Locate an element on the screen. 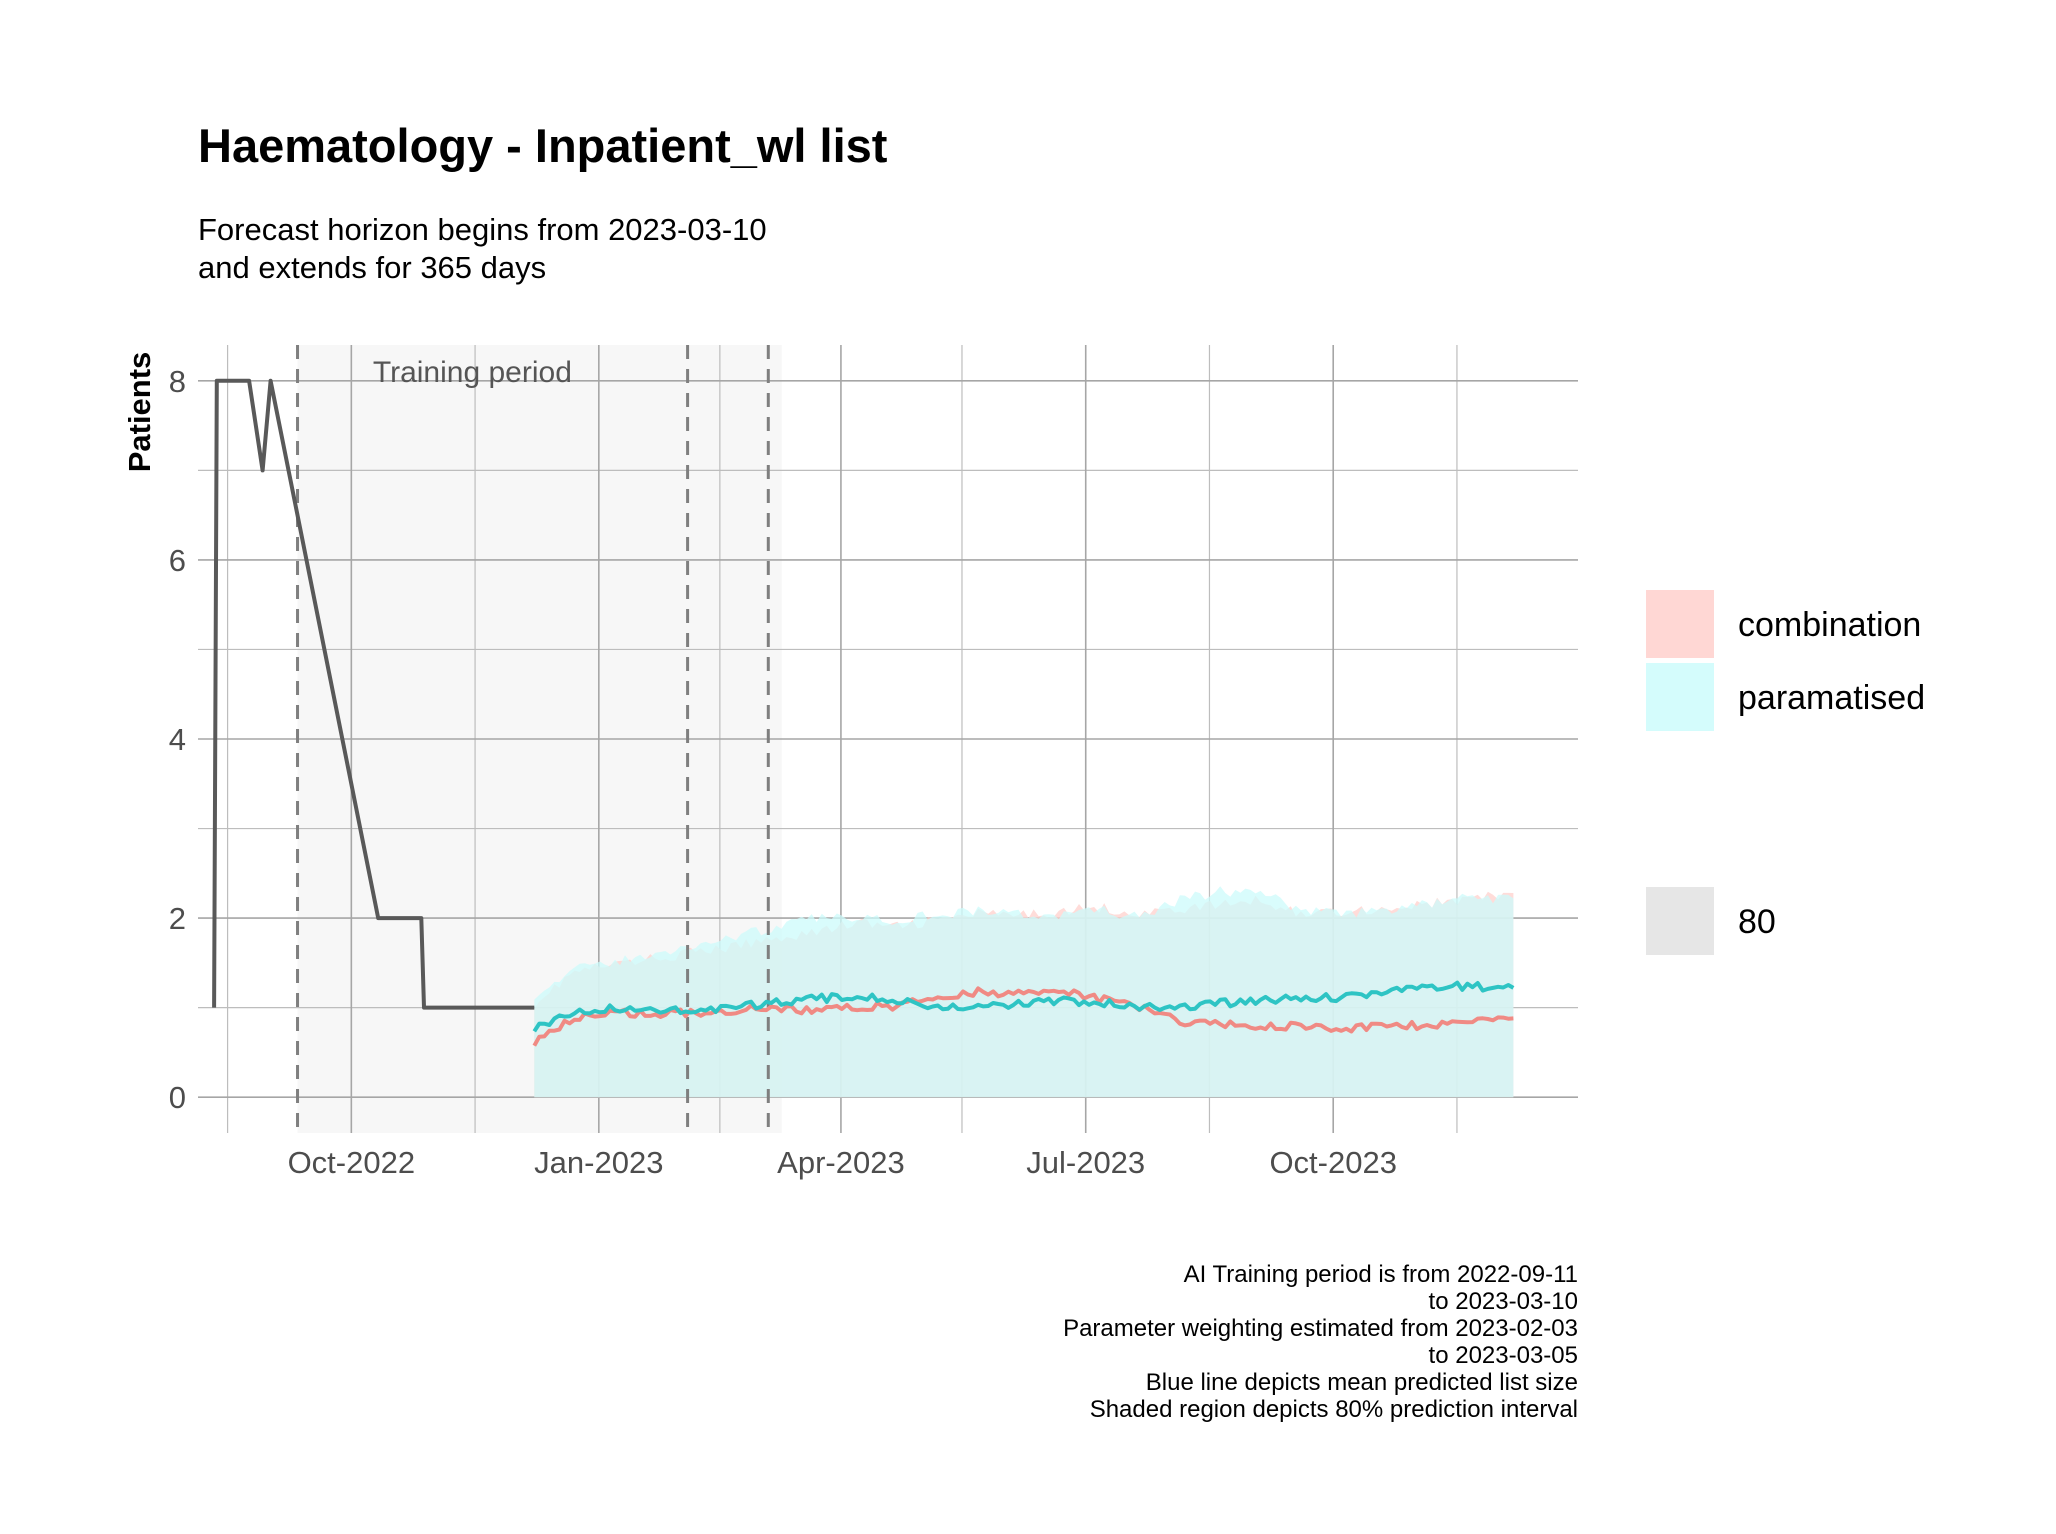 The image size is (2056, 1534). y-tick-label-1: 2 is located at coordinates (177, 918).